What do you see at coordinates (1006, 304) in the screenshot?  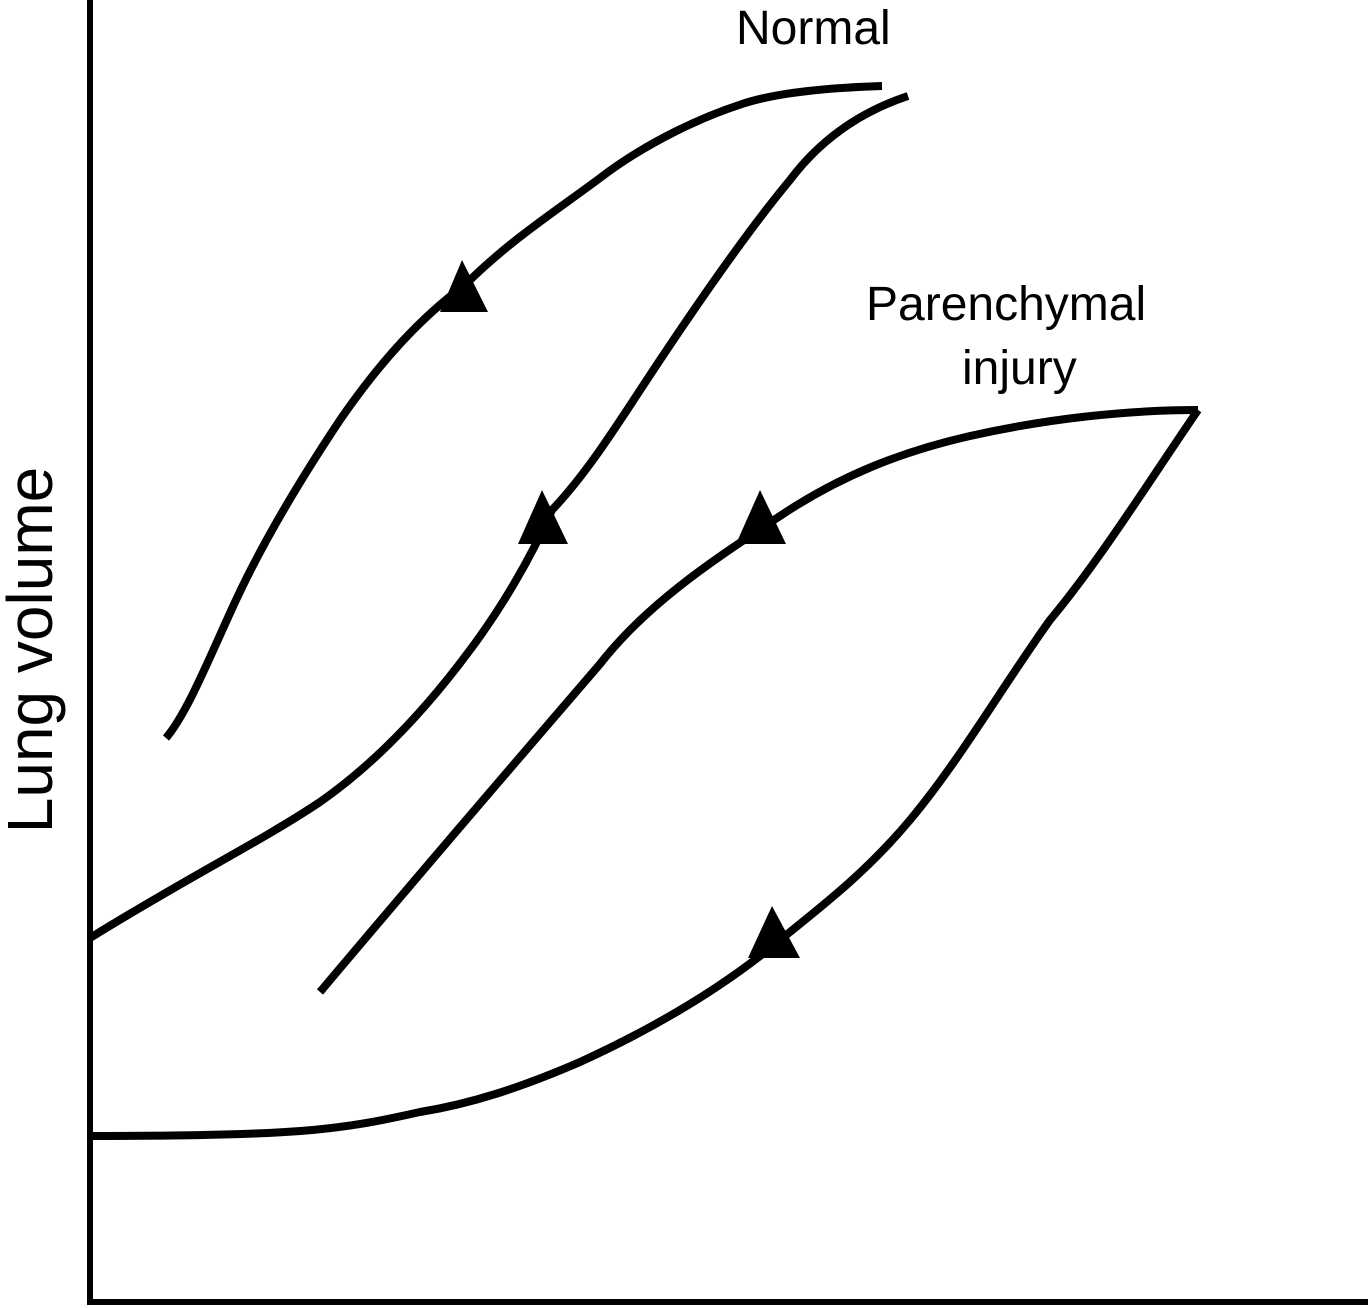 I see `injury-label-line1: Parenchymal` at bounding box center [1006, 304].